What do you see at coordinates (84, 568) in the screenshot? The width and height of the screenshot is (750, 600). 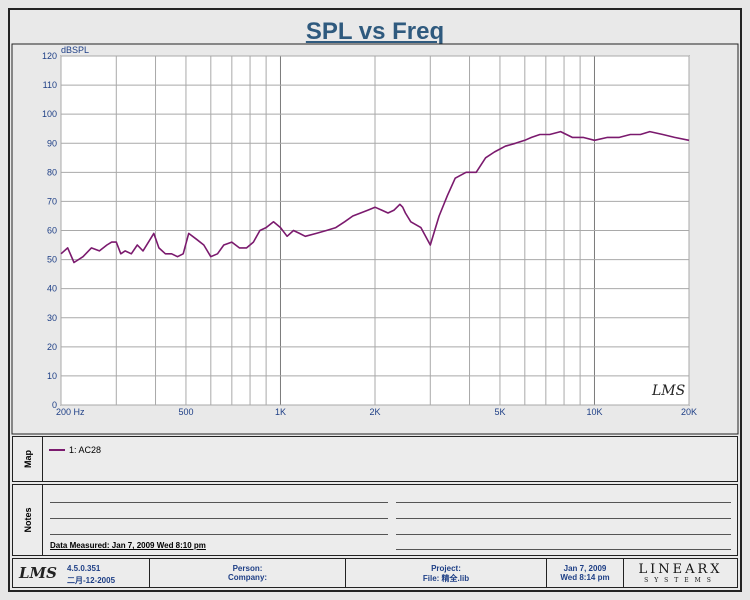 I see `version-text: 4.5.0.351` at bounding box center [84, 568].